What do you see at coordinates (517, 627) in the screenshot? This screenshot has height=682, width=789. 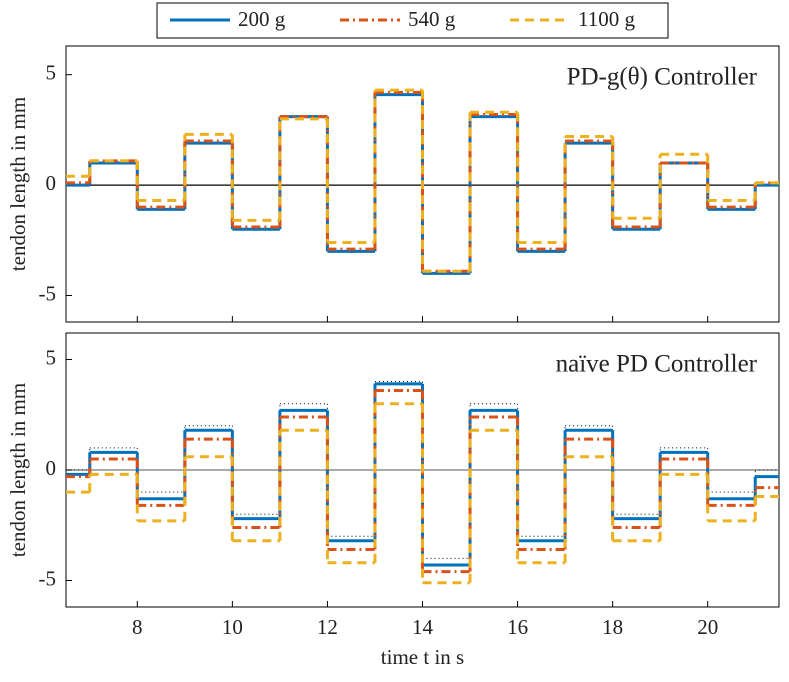 I see `x-tick-label: 16` at bounding box center [517, 627].